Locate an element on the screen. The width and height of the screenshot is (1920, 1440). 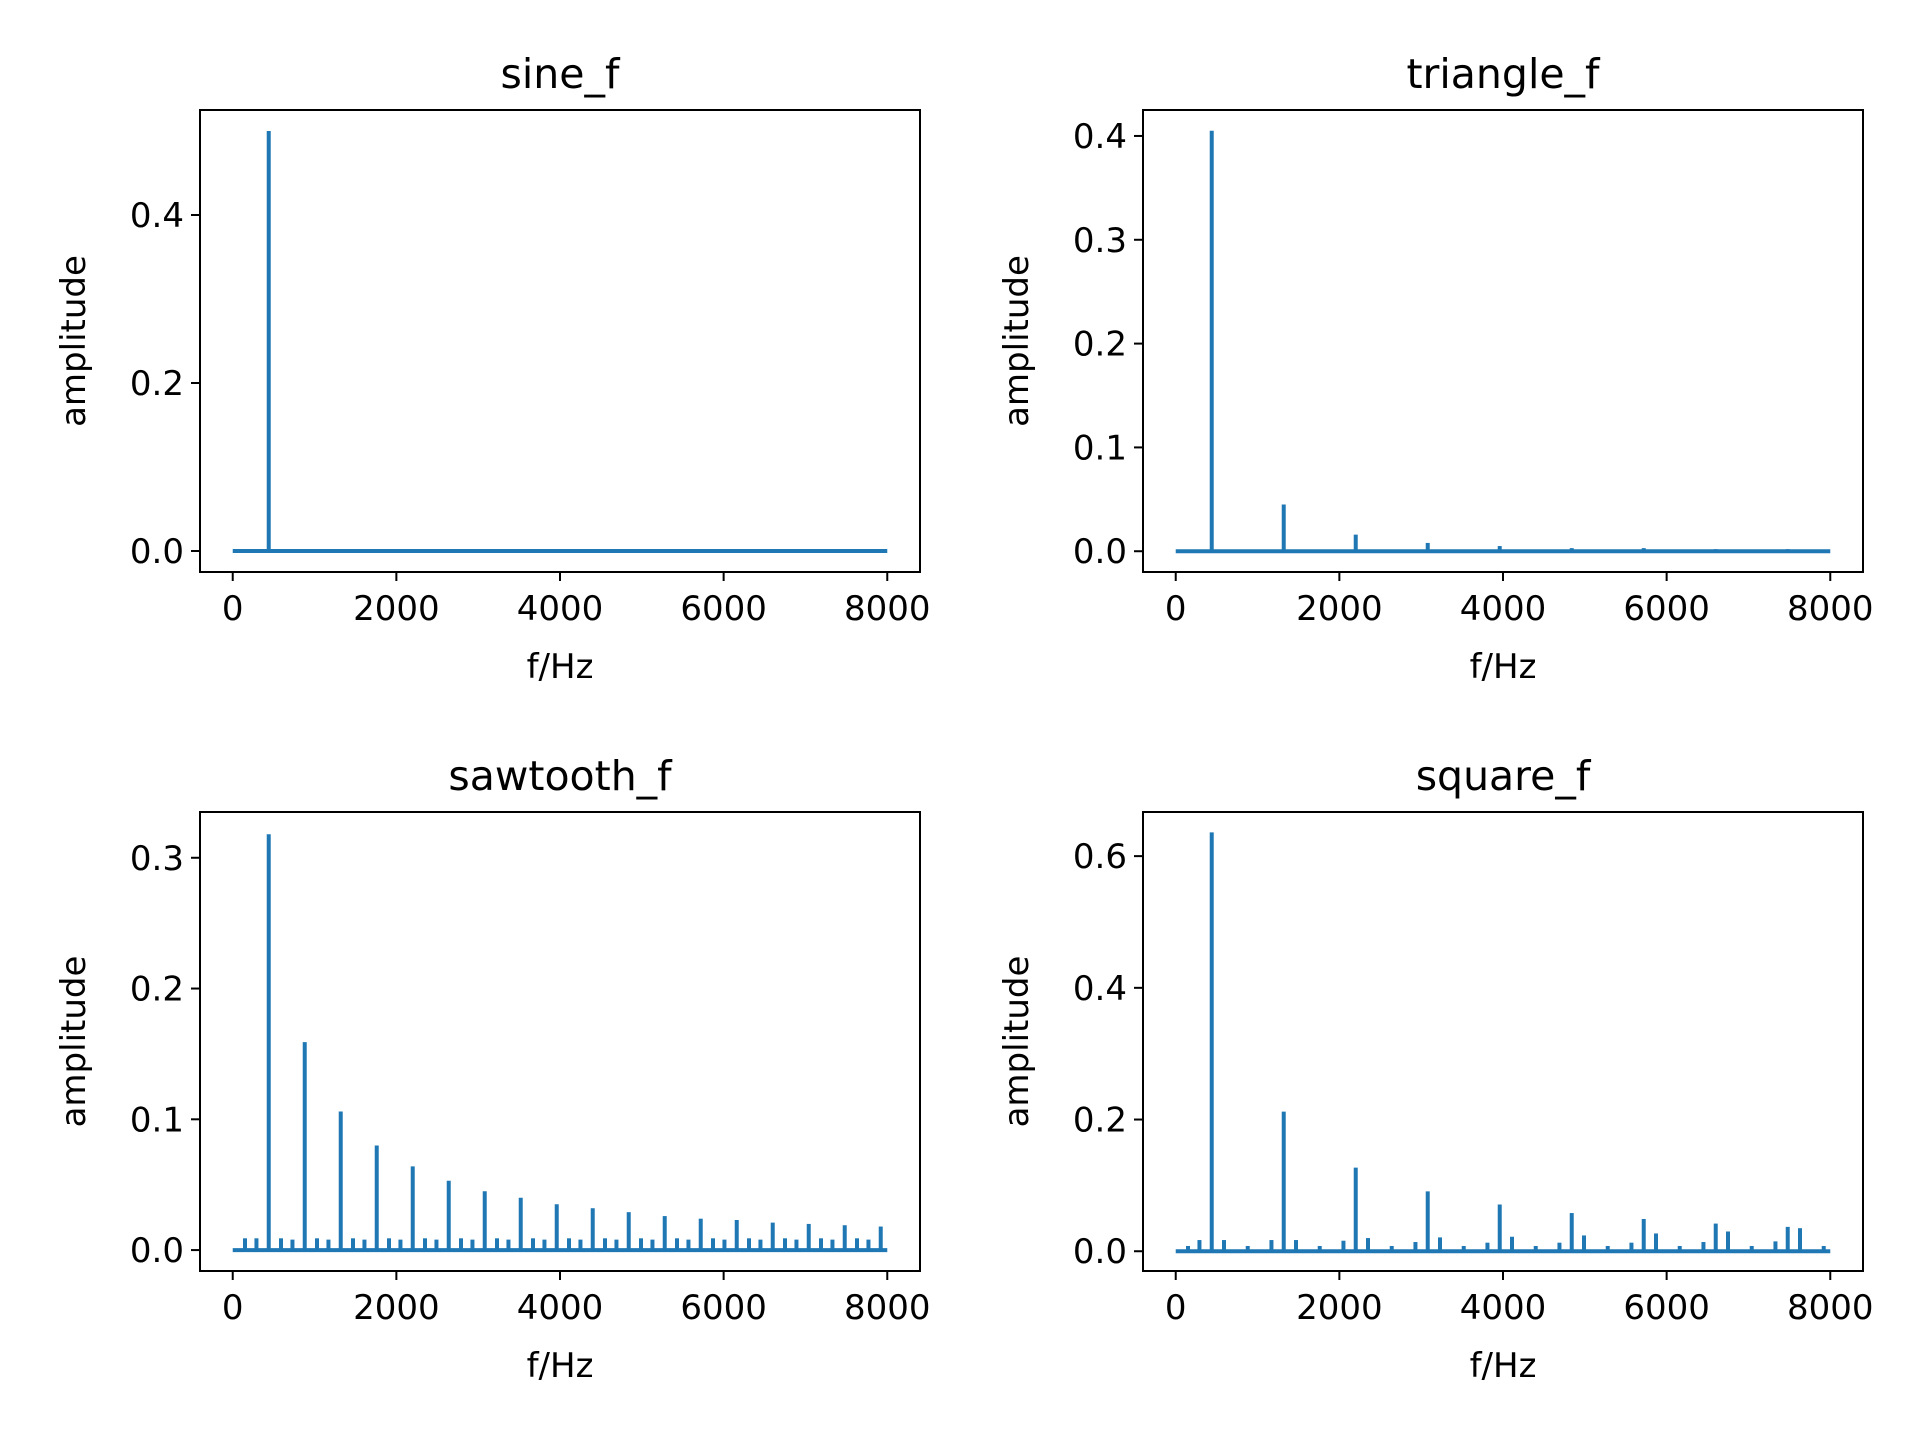
subplot-title: sawtooth_f is located at coordinates (560, 776).